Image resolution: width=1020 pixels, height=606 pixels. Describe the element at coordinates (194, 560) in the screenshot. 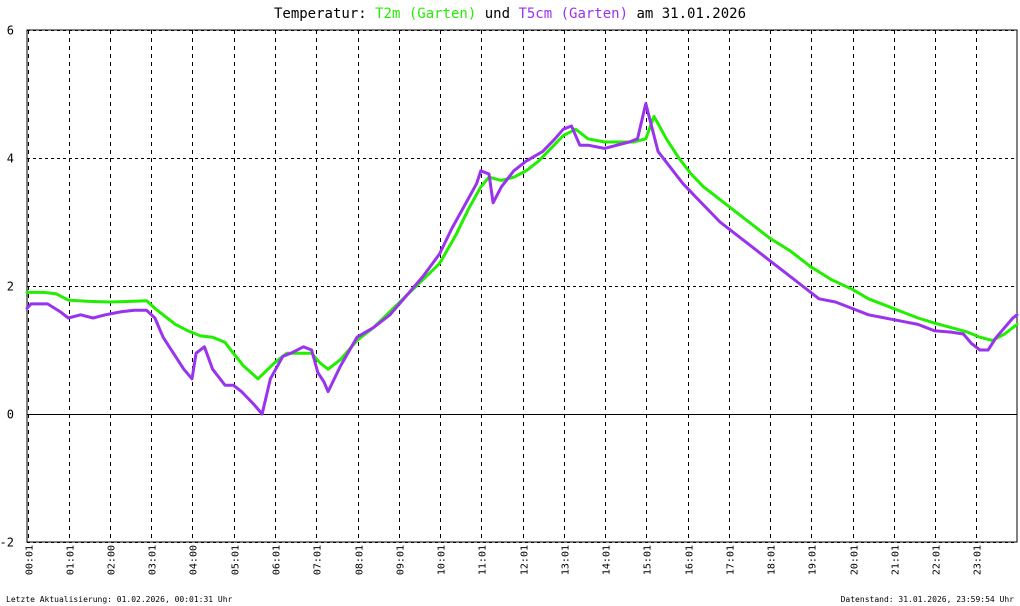

I see `x-tick-label: 04:00` at that location.